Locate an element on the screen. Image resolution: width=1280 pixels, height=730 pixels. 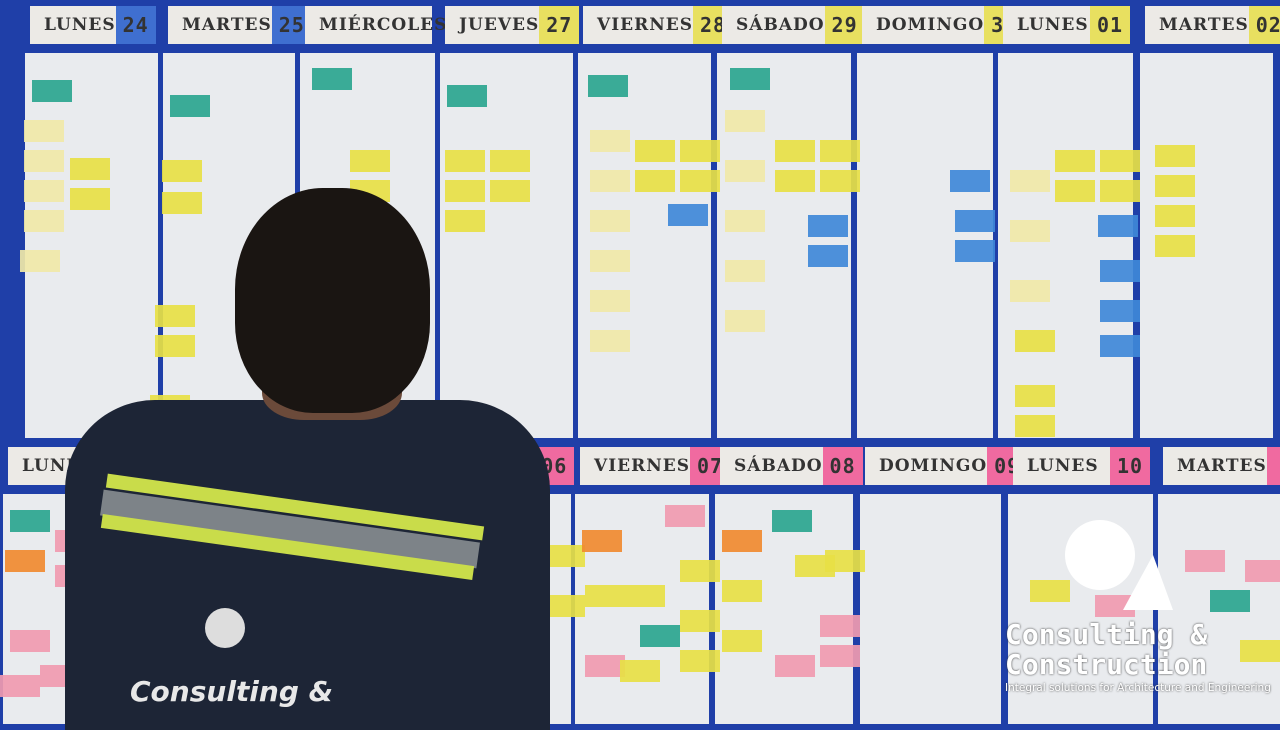
day-number: 02 is located at coordinates (1264, 25).